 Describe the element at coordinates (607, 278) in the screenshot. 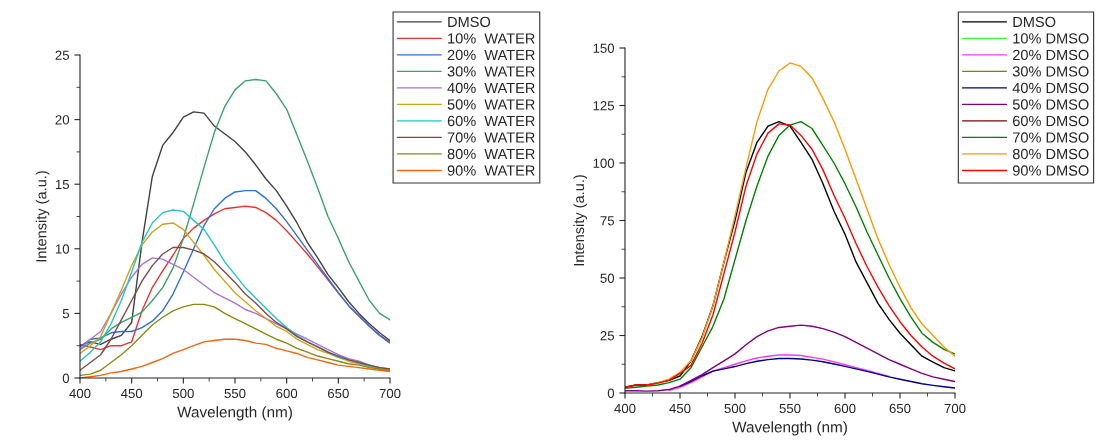

I see `y-tick-label: 50` at that location.